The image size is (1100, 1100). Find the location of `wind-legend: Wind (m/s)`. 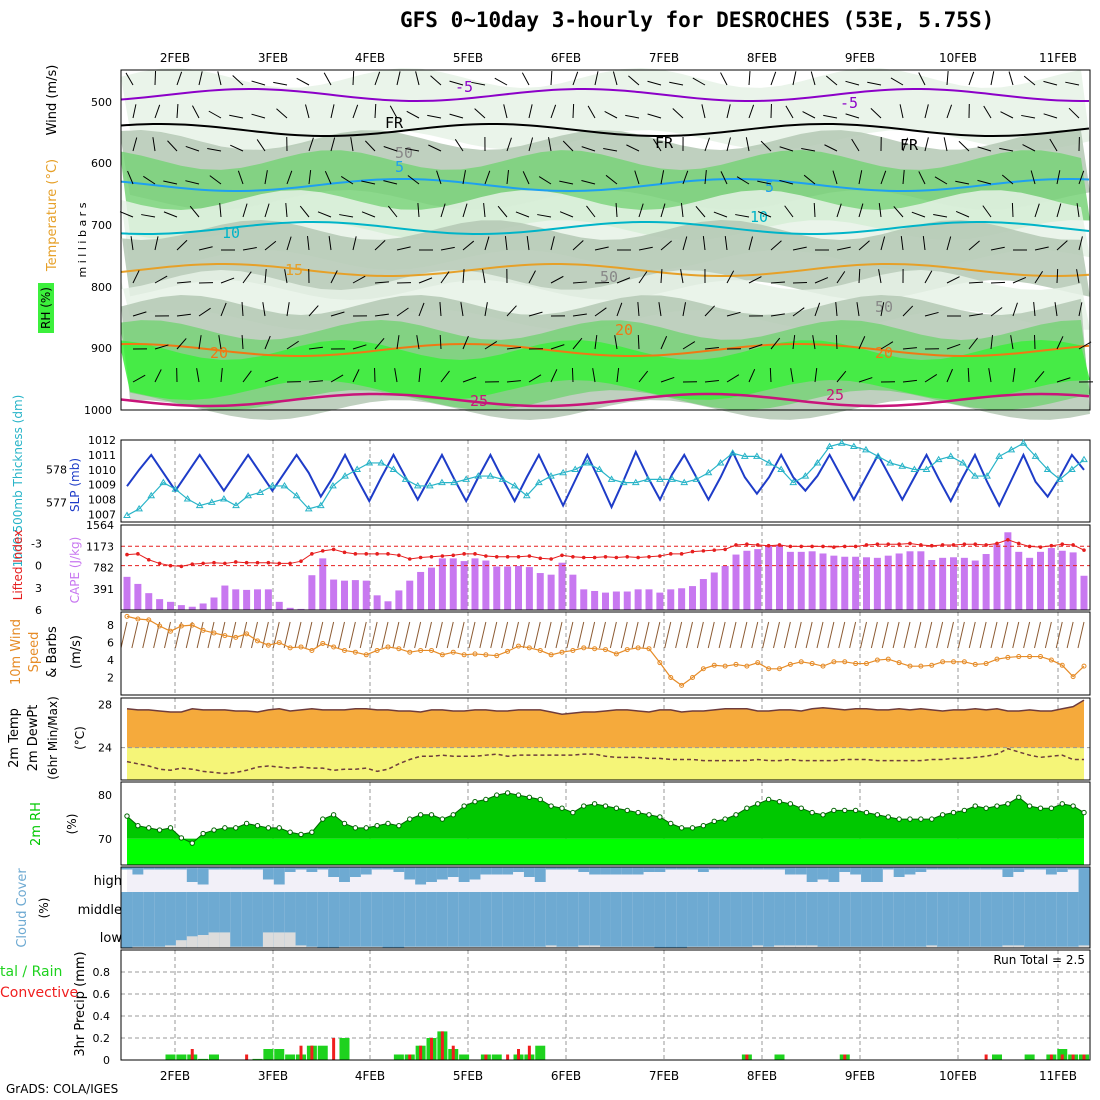

wind-legend: Wind (m/s) is located at coordinates (52, 100).